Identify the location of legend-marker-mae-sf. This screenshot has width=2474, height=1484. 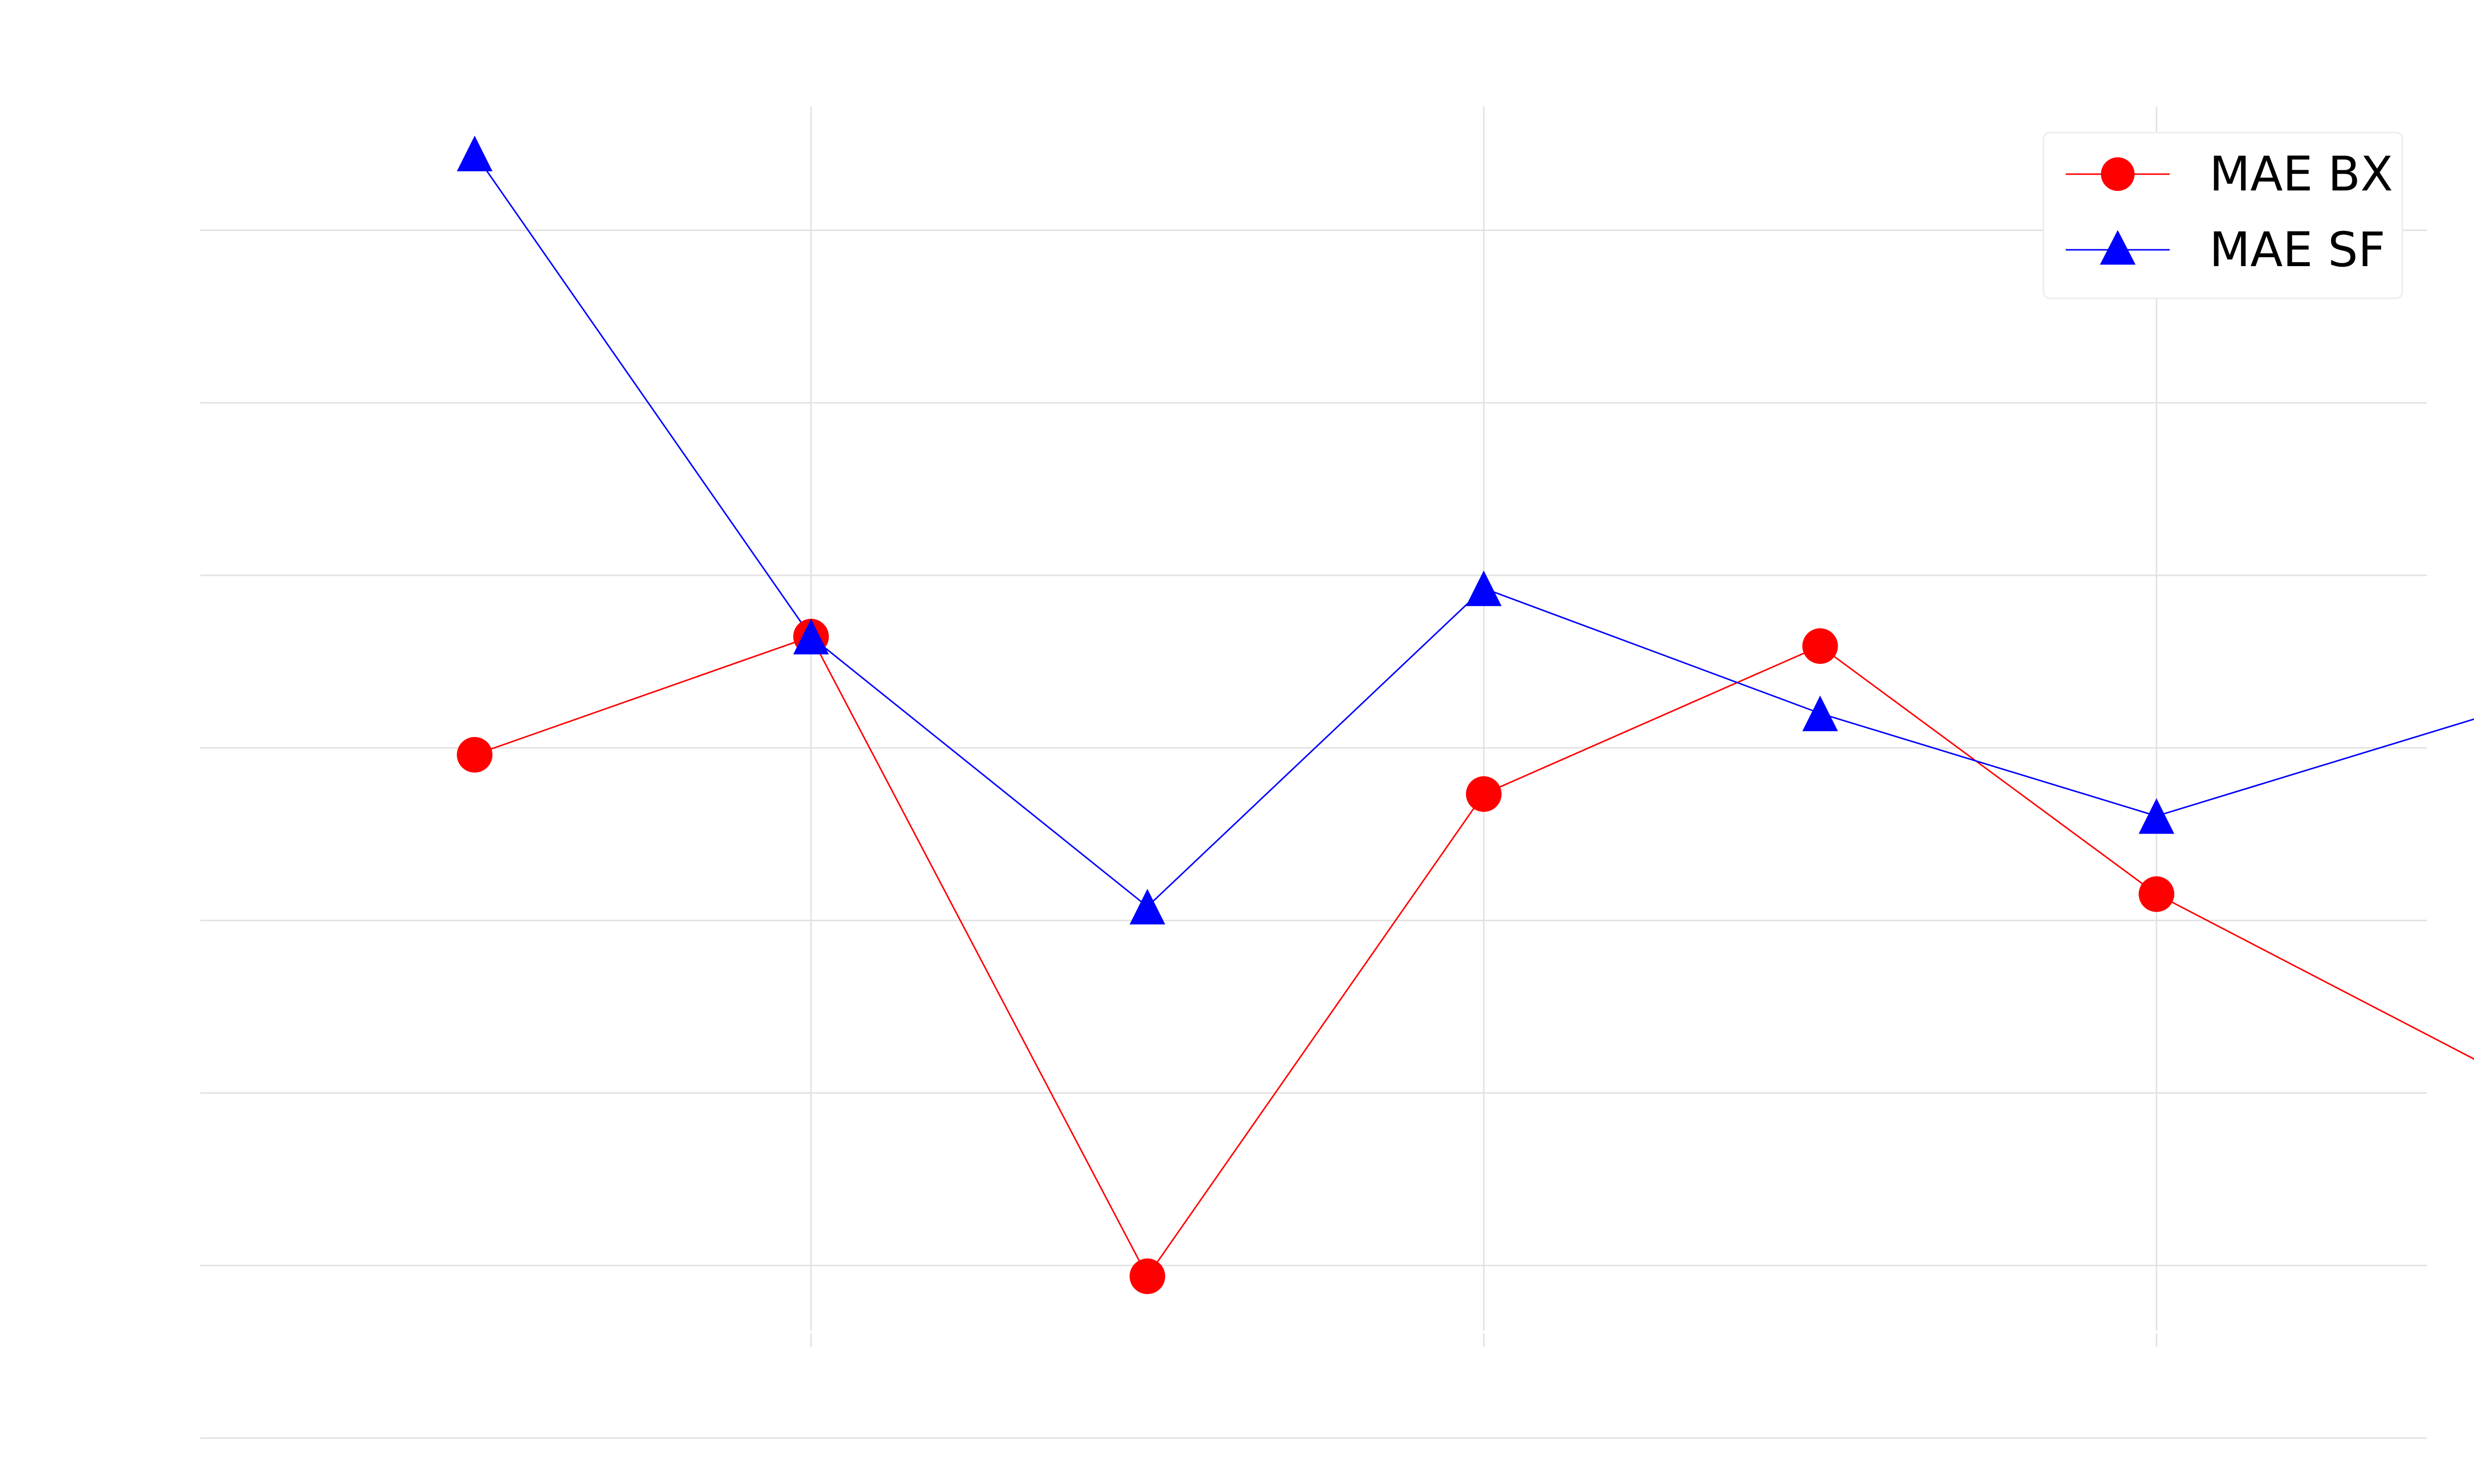
(2118, 247).